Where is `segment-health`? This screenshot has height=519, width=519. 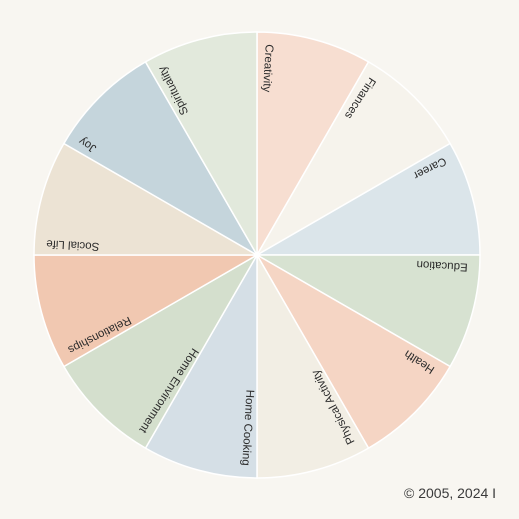
segment-health is located at coordinates (353, 351).